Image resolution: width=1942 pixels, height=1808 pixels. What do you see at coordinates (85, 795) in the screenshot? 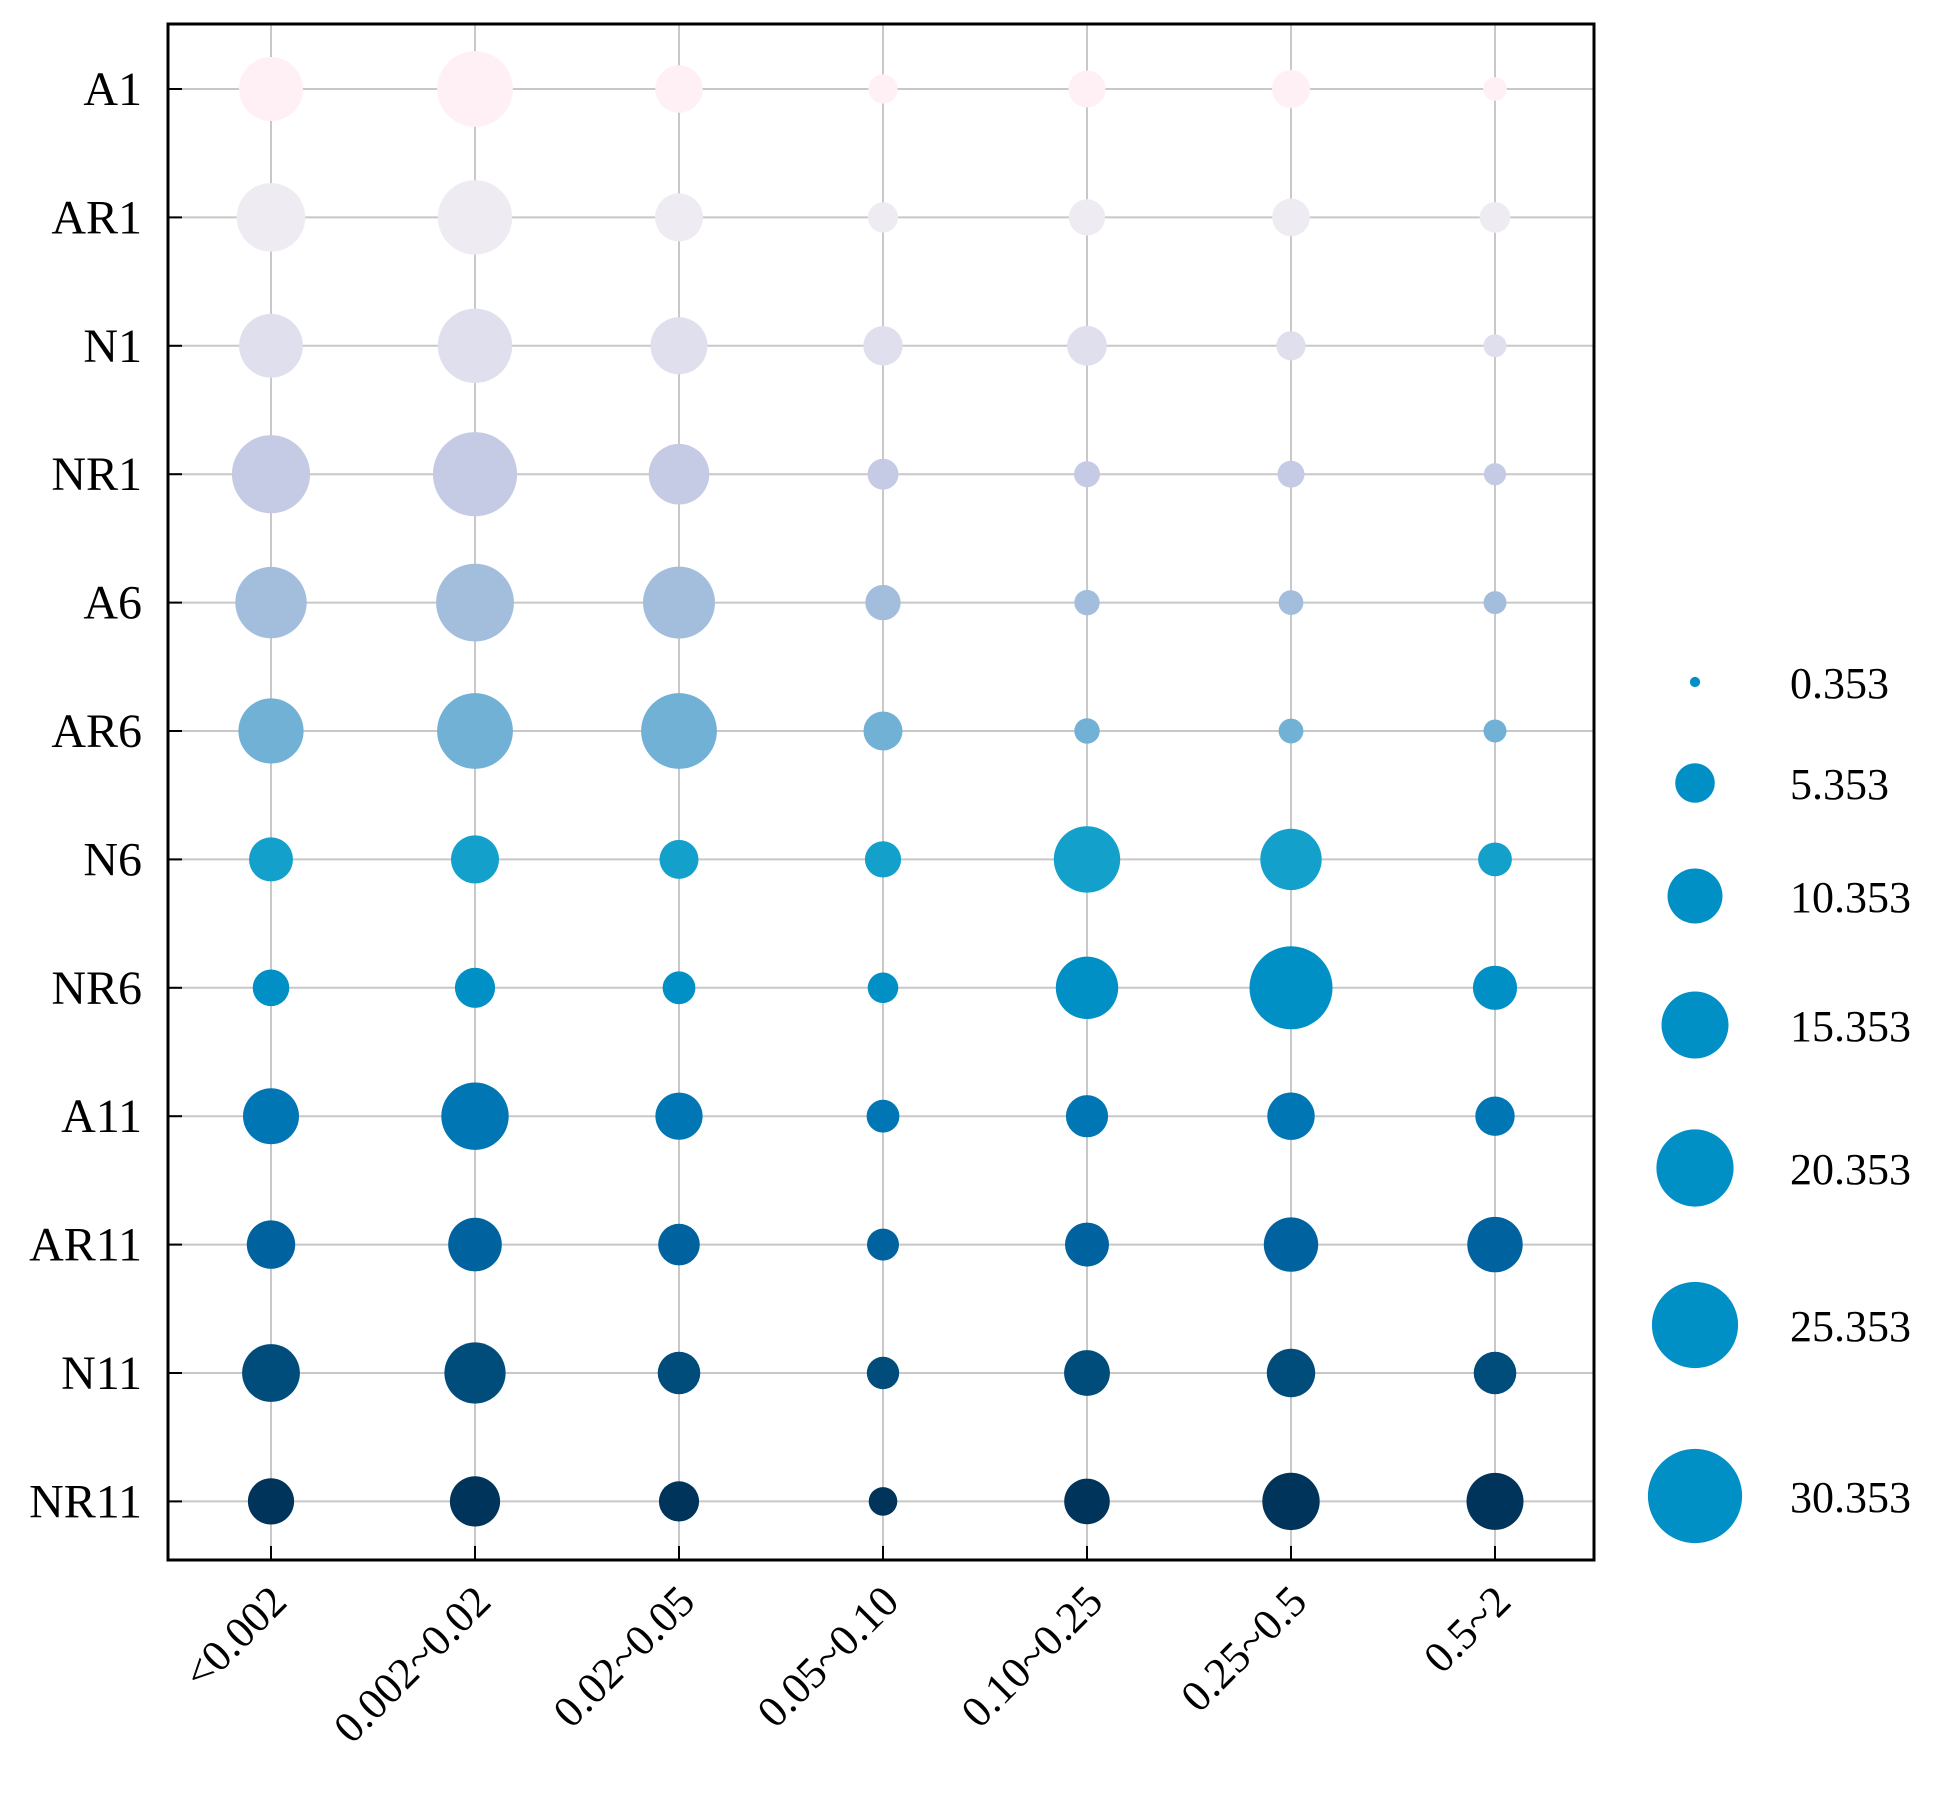
I see `y-axis-labels: A1 AR1 N1 NR1 A6 AR6 N6 NR6 A11 AR11 N11 NR11` at bounding box center [85, 795].